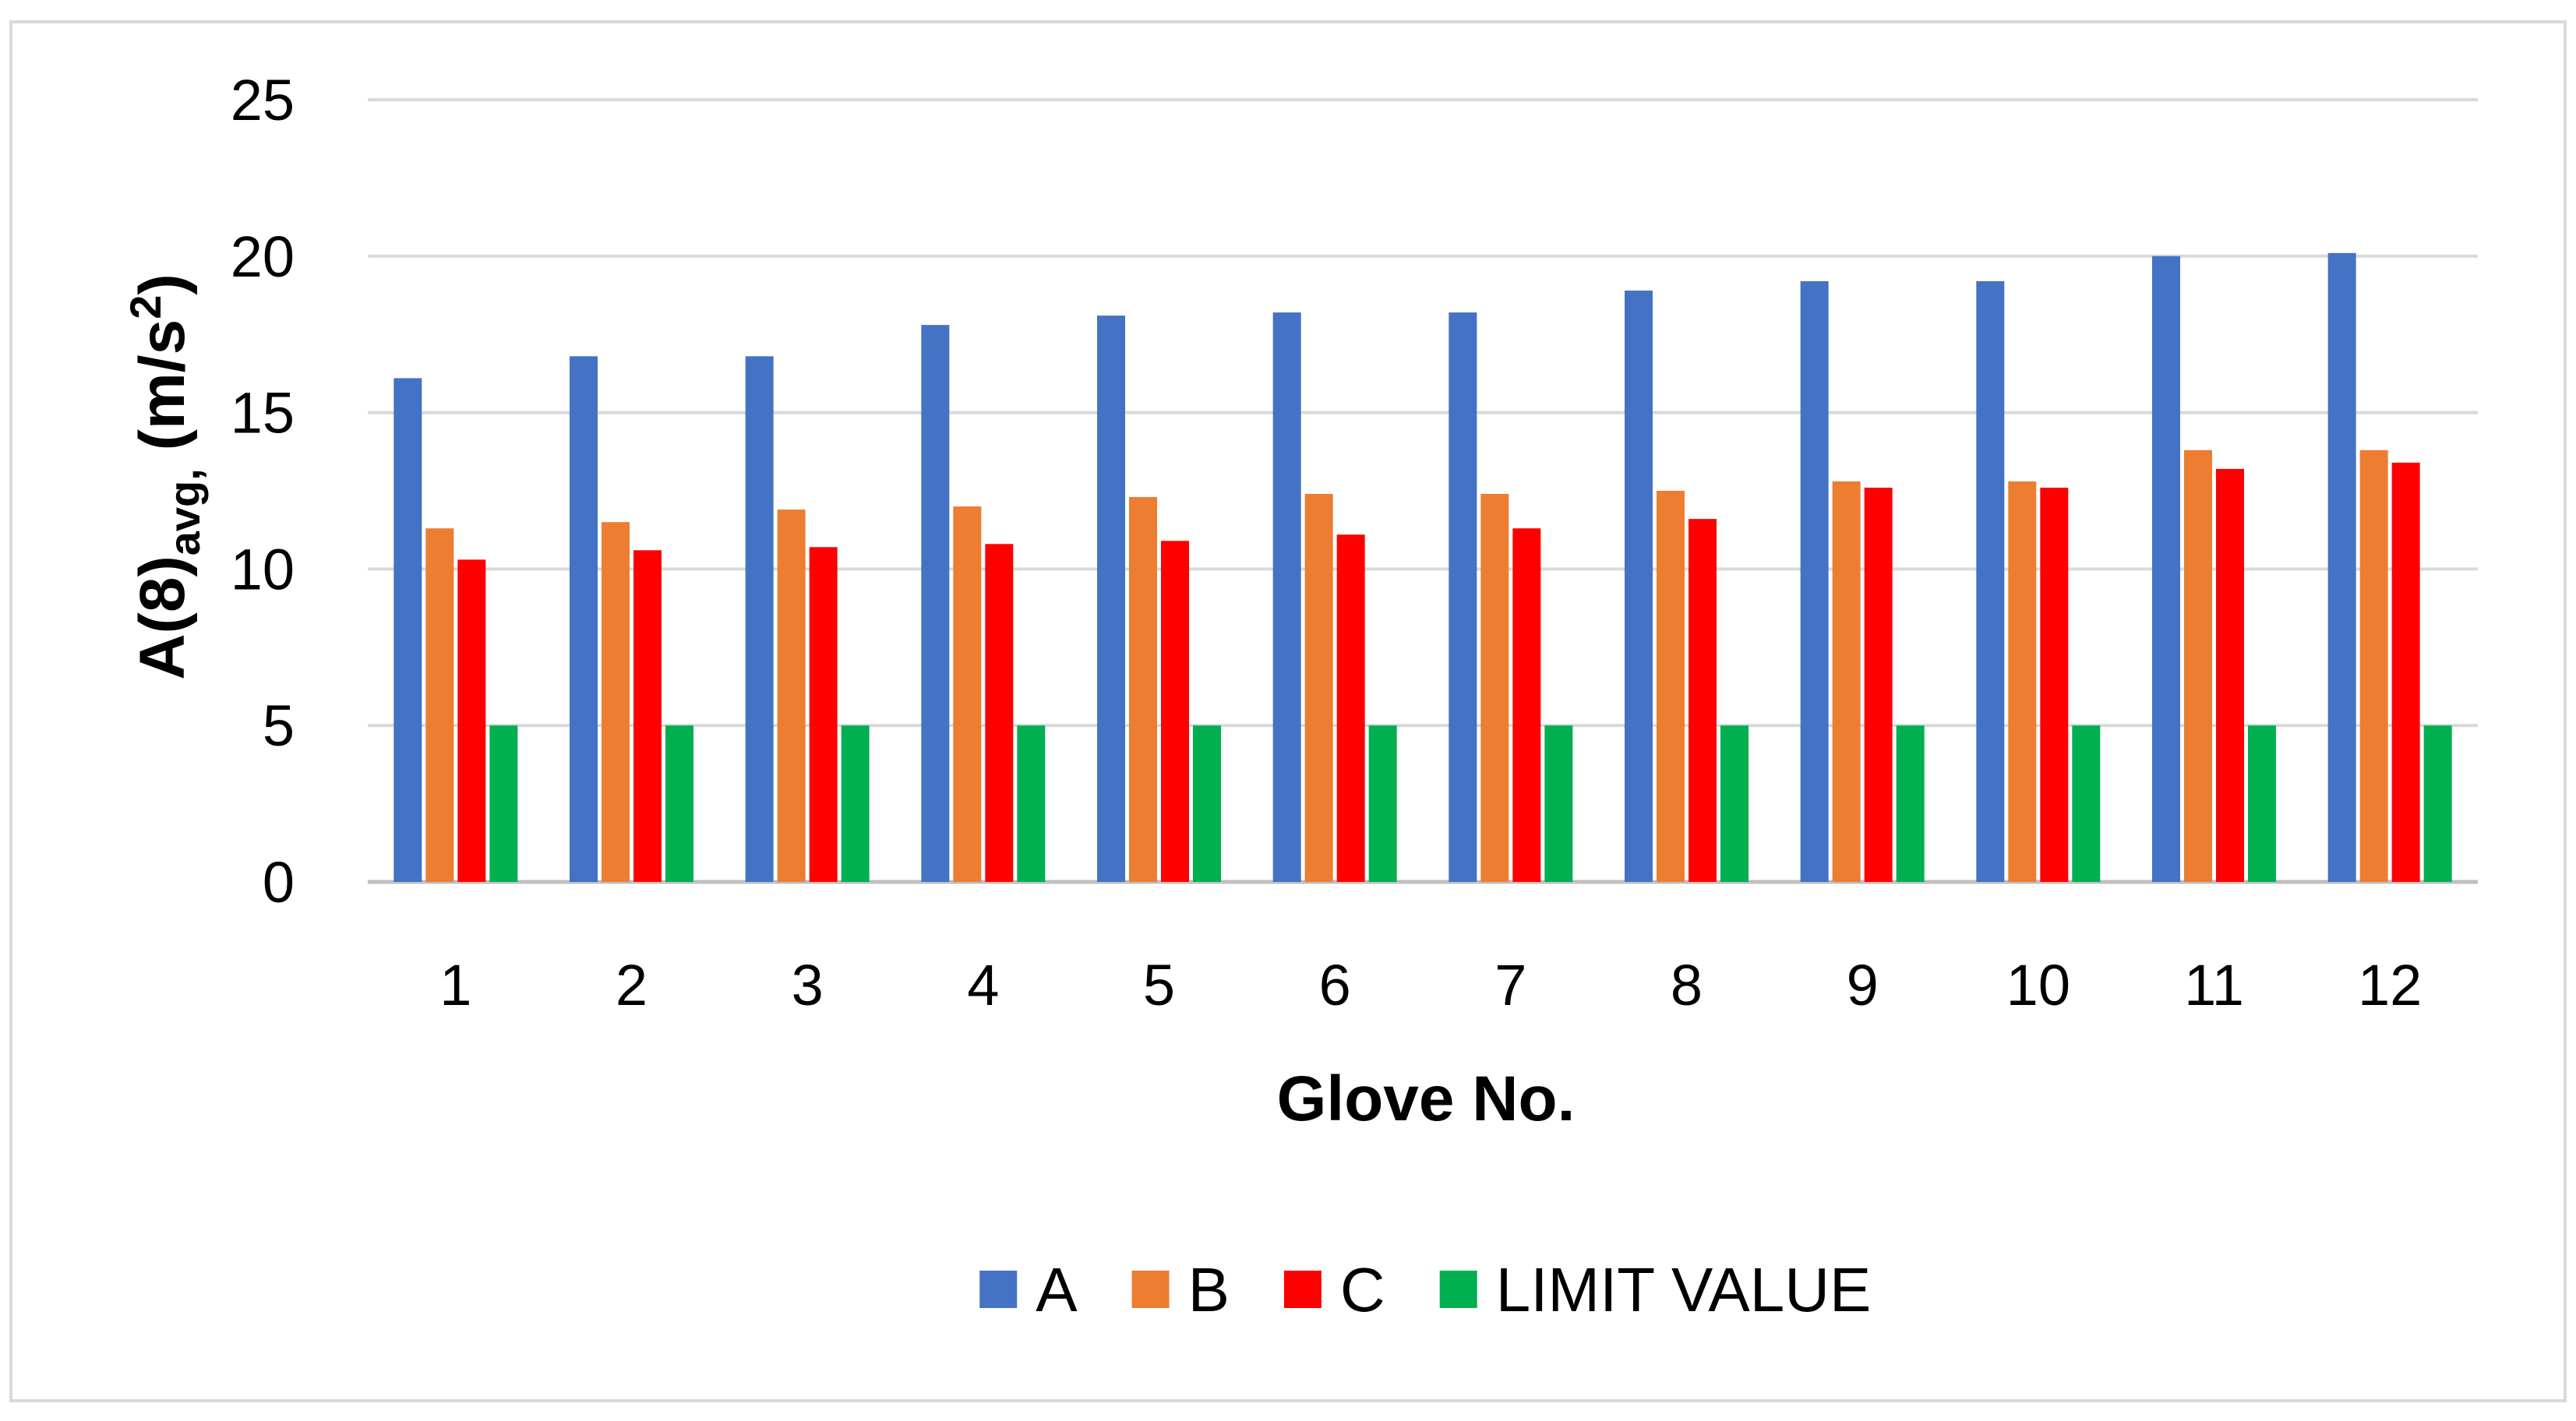  I want to click on x-tick-label: 12, so click(2390, 985).